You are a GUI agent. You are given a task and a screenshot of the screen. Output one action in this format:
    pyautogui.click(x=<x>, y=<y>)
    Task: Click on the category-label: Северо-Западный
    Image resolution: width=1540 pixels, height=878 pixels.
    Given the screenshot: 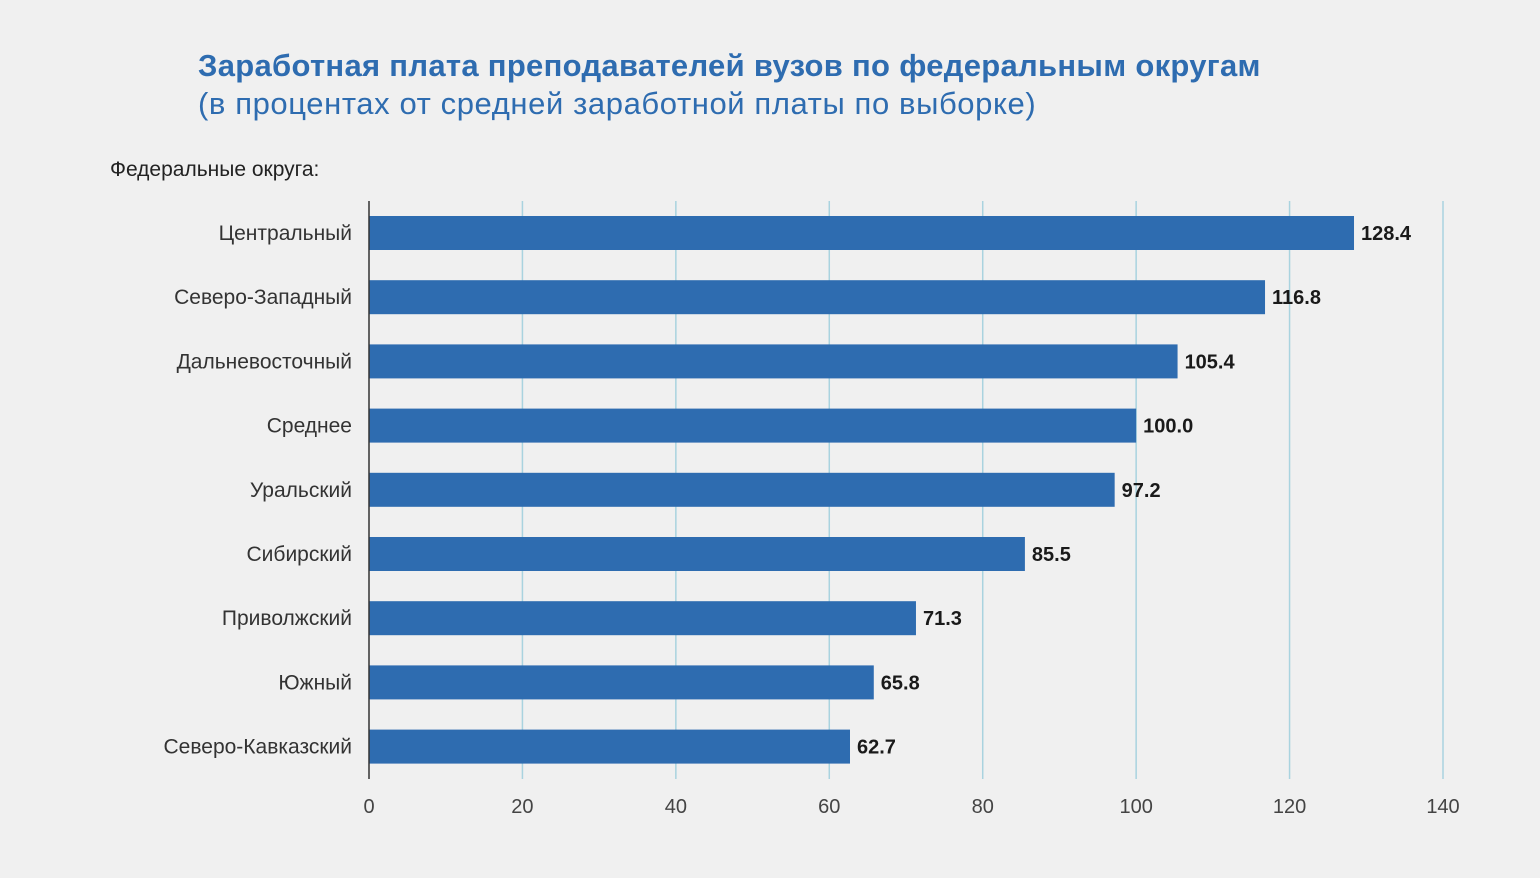 What is the action you would take?
    pyautogui.click(x=263, y=297)
    